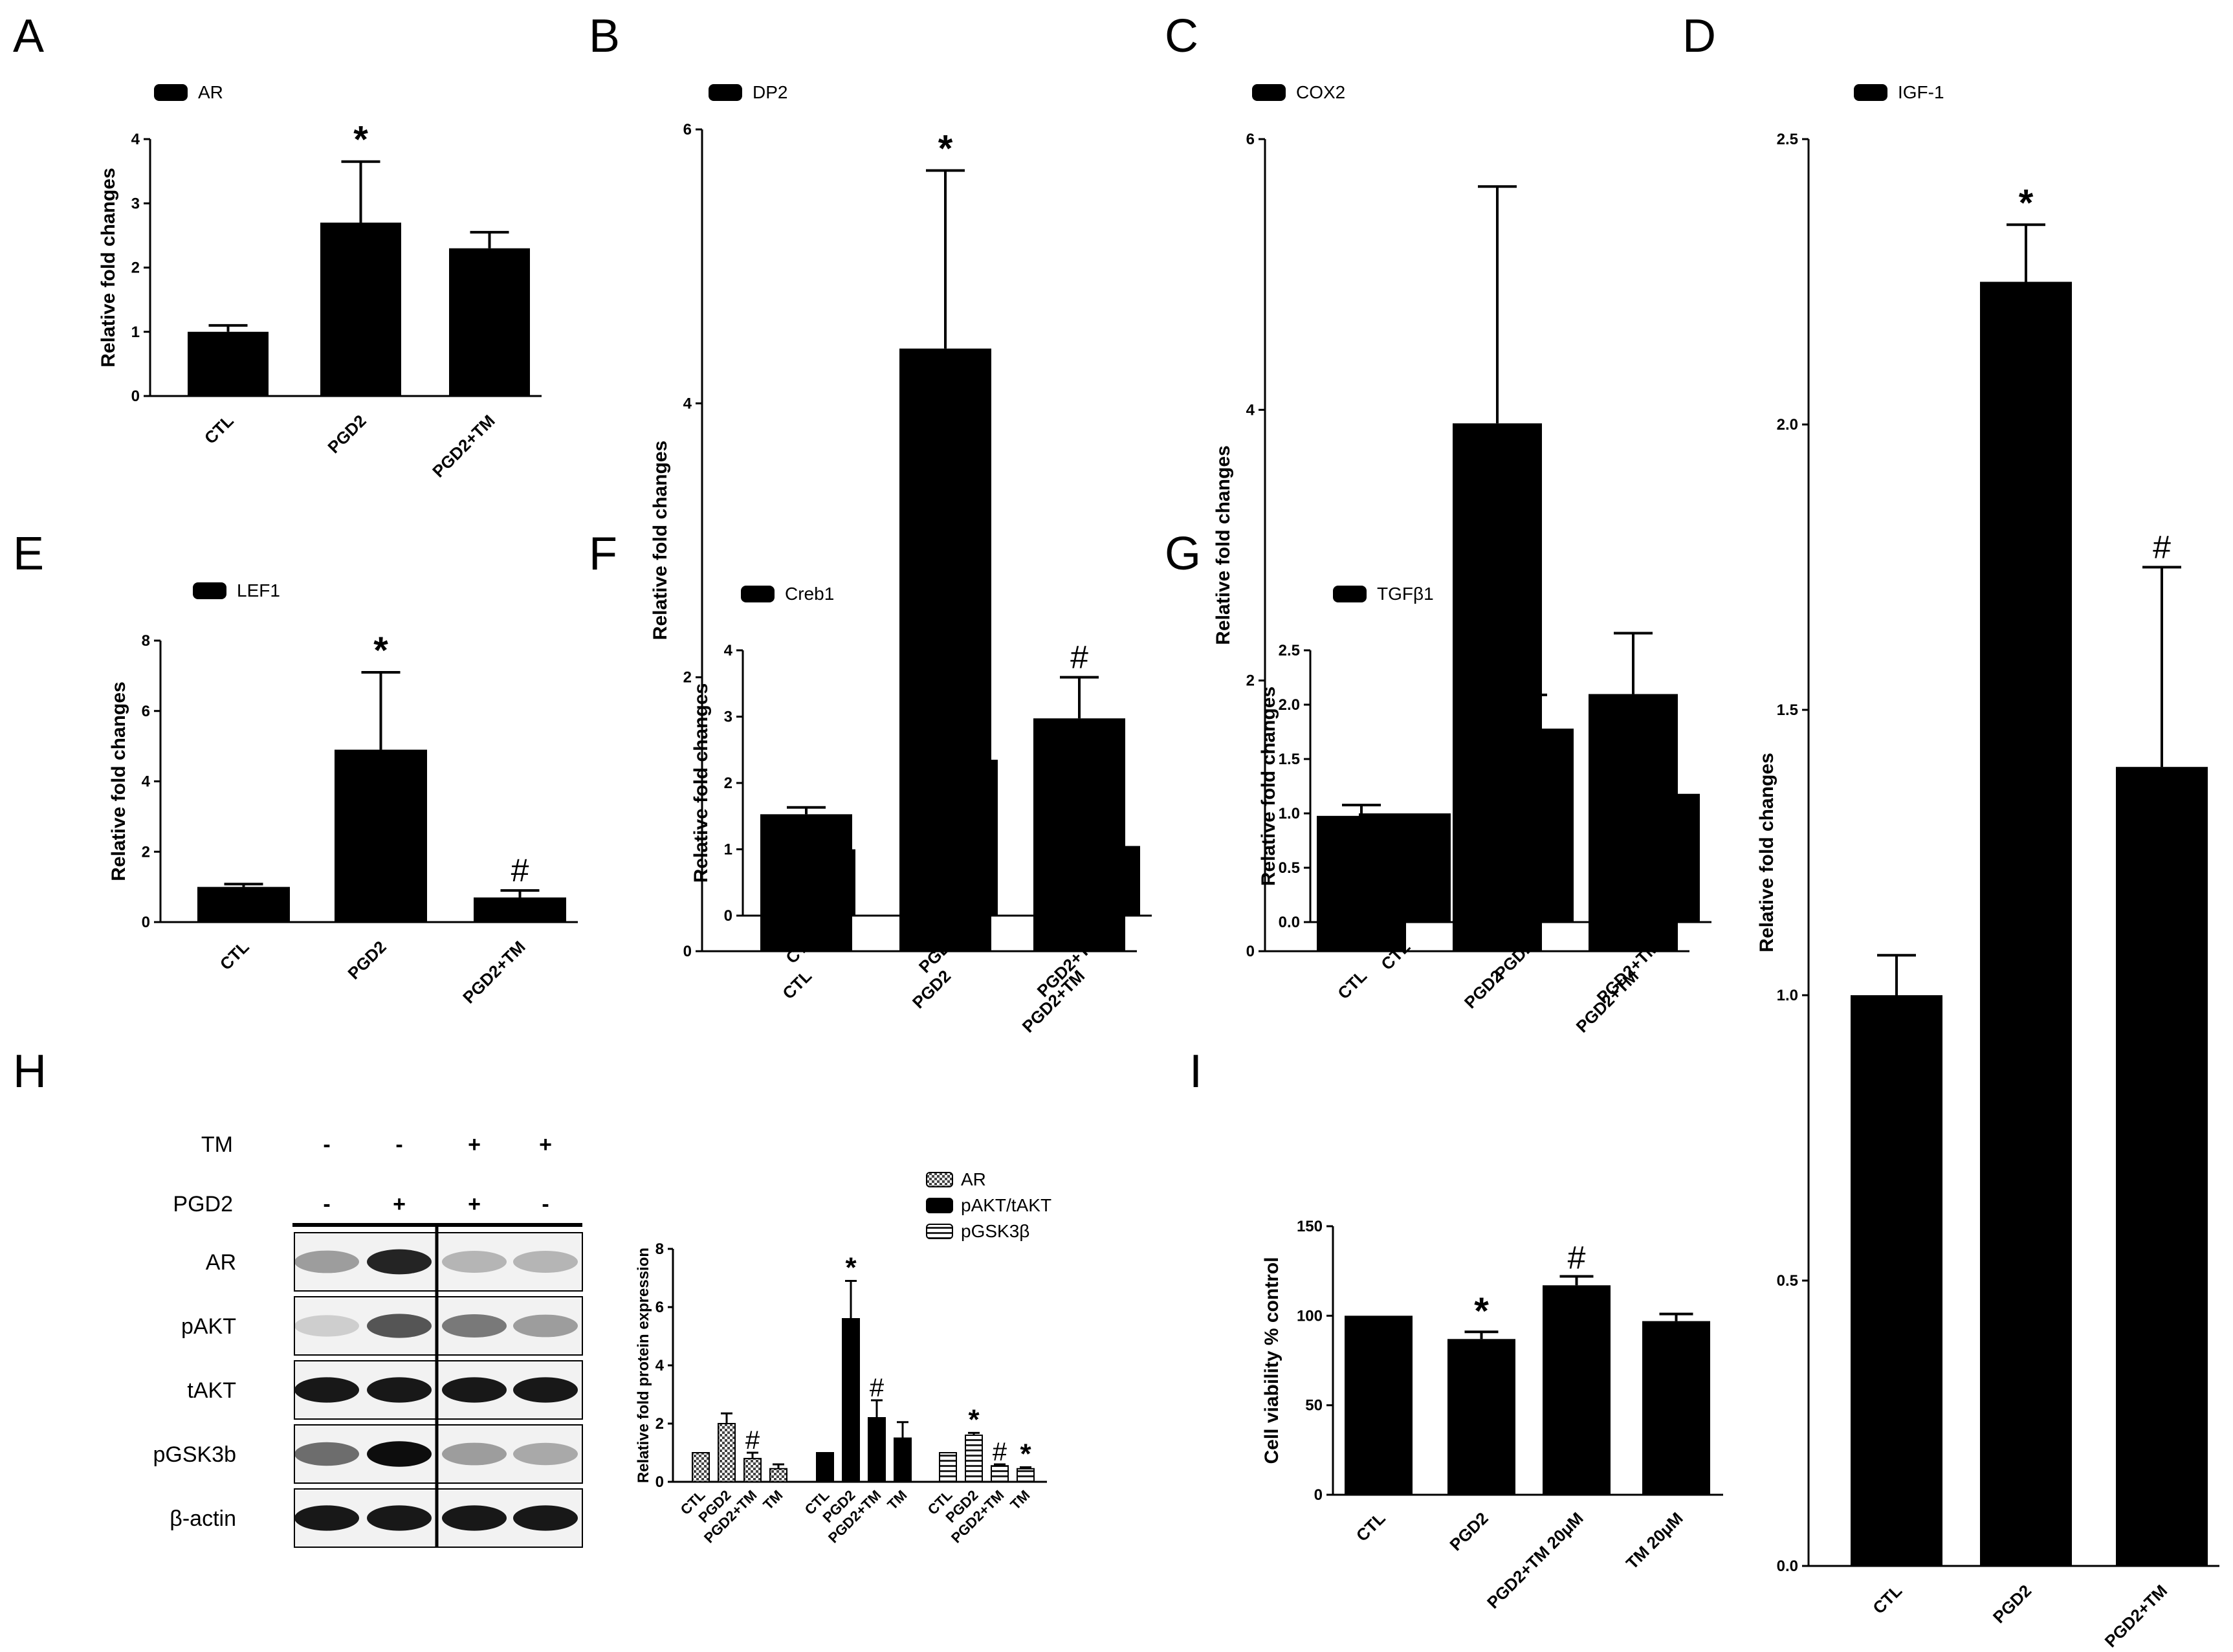 The width and height of the screenshot is (2233, 1652). What do you see at coordinates (1289, 705) in the screenshot?
I see `y-tick-label: 2.0` at bounding box center [1289, 705].